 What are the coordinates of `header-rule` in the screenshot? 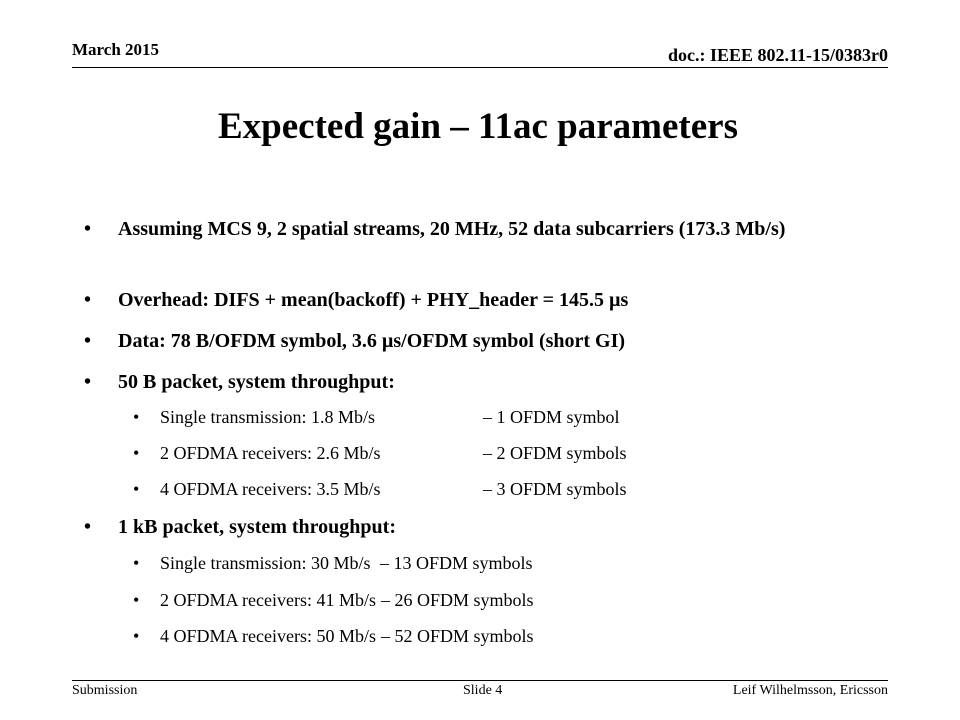 It's located at (480, 67).